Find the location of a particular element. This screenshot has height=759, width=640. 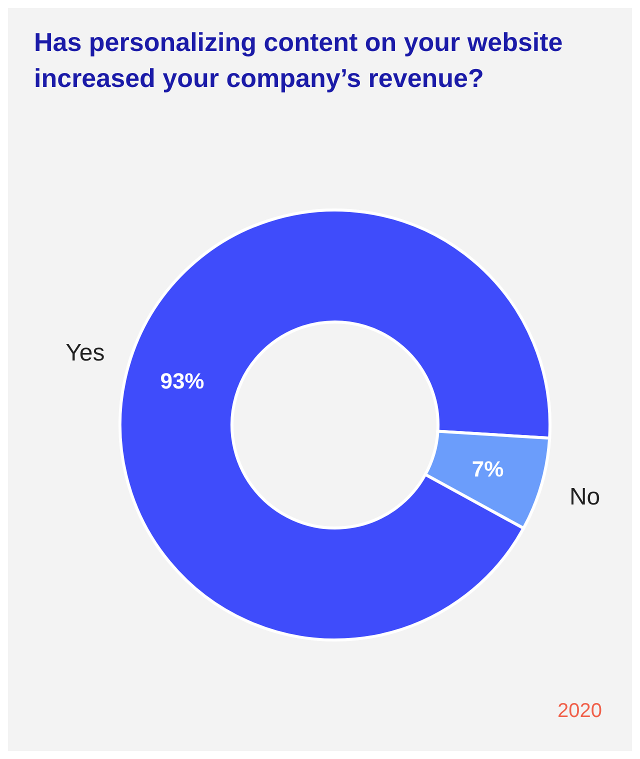

text: 2020 is located at coordinates (580, 711).